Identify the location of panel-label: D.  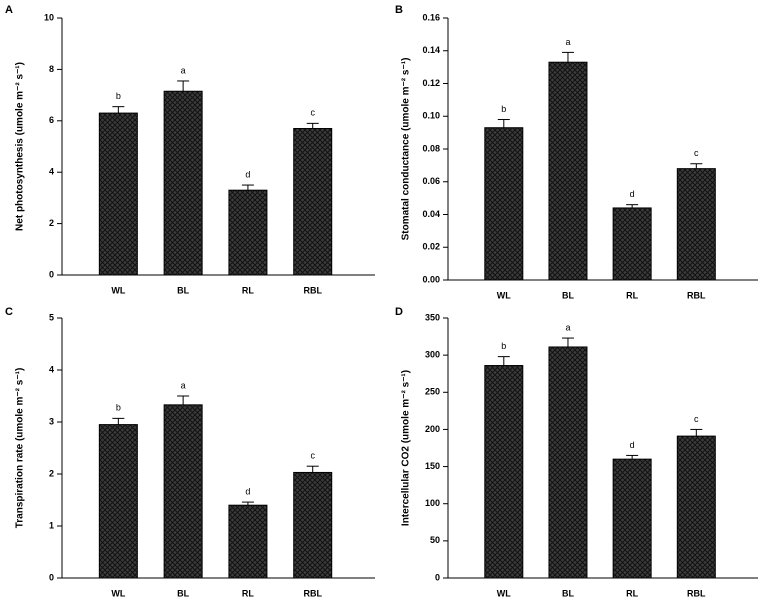
(399, 312).